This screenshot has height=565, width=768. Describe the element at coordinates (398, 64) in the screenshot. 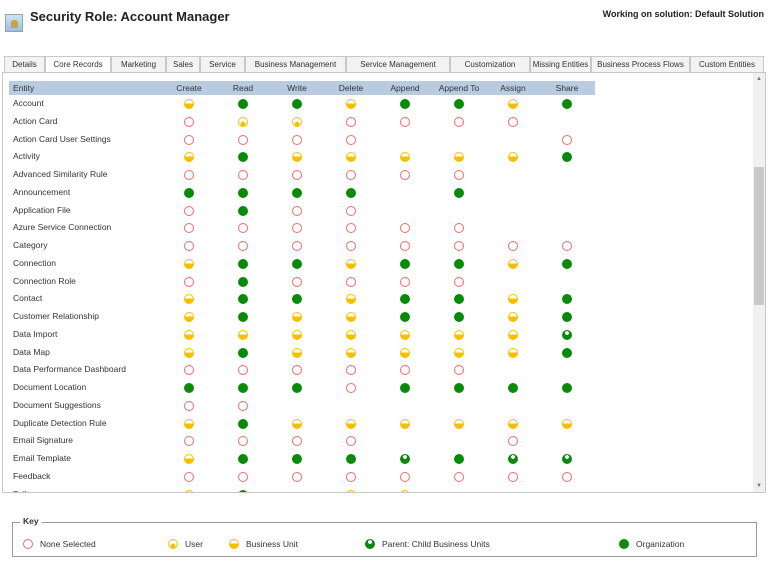

I see `tab-service-management: Service Management` at that location.